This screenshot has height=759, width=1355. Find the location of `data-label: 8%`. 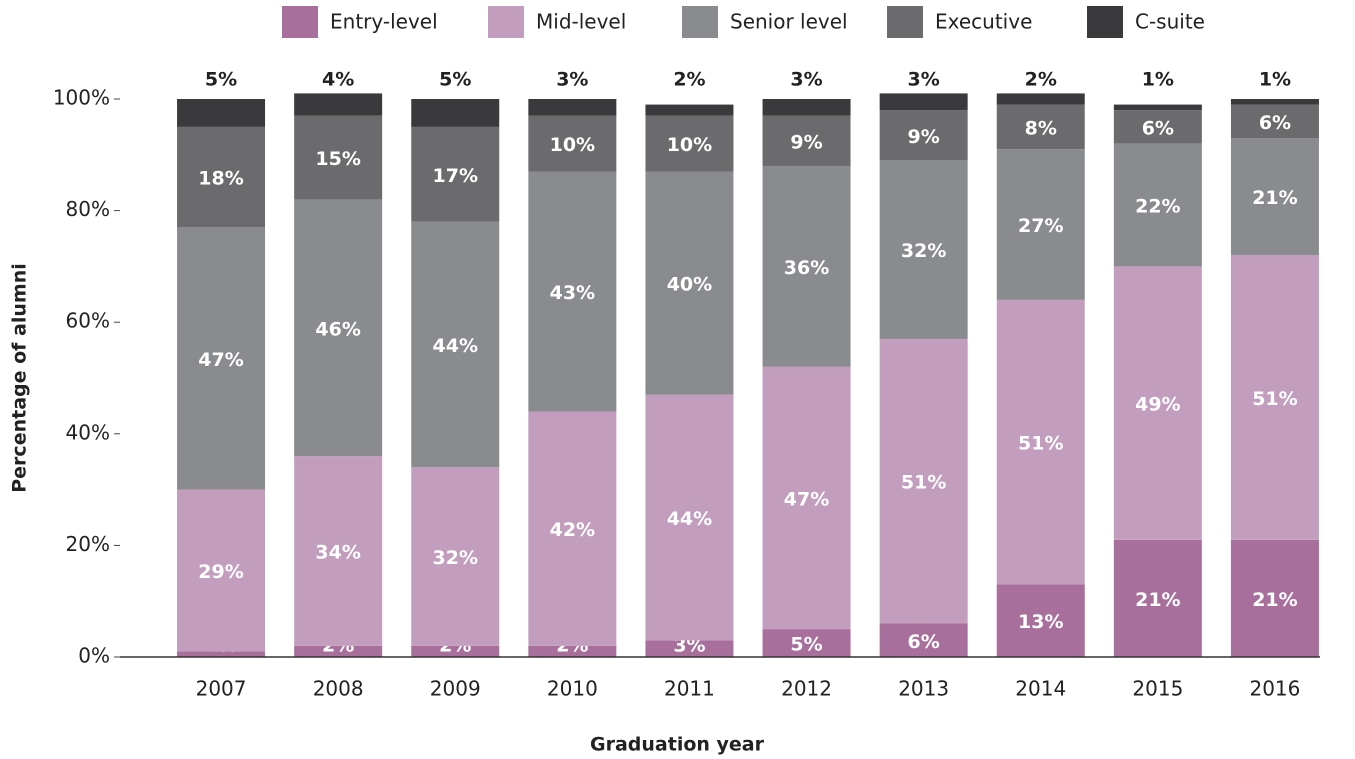

data-label: 8% is located at coordinates (1041, 128).